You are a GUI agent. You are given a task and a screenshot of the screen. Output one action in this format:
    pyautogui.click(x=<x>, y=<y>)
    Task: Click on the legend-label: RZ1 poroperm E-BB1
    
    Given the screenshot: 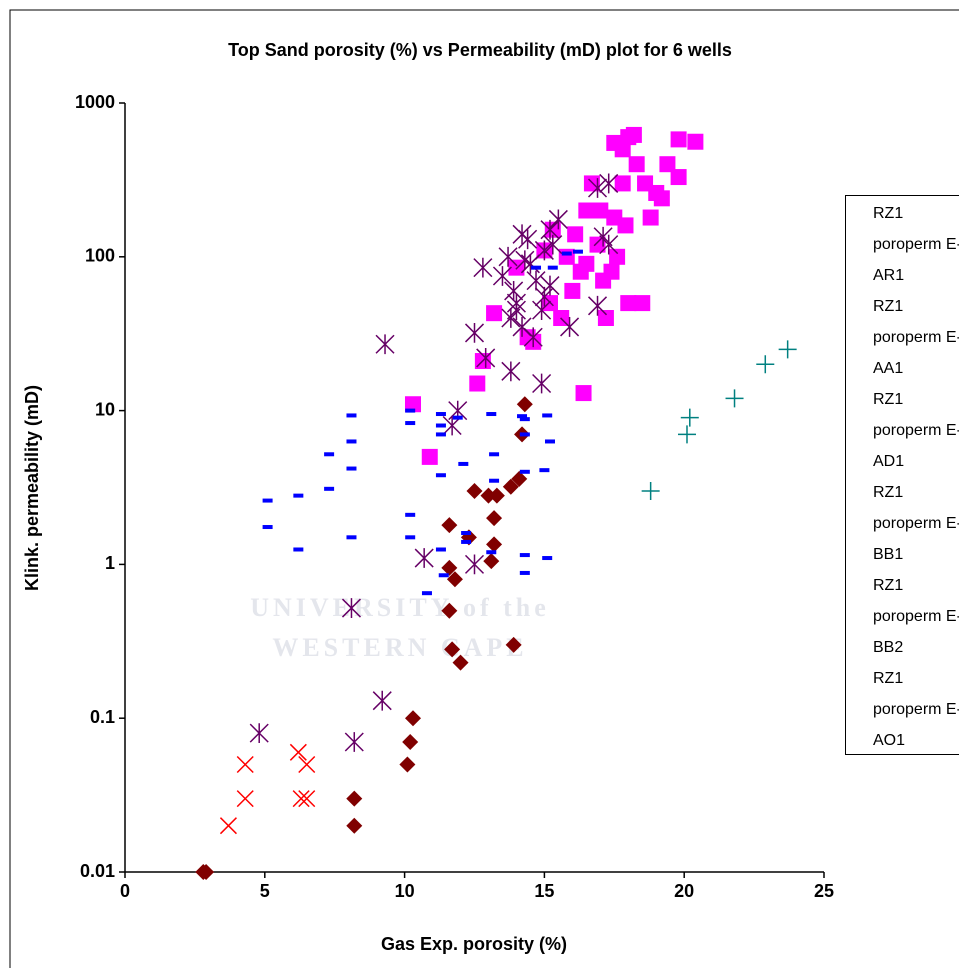 What is the action you would take?
    pyautogui.click(x=916, y=523)
    